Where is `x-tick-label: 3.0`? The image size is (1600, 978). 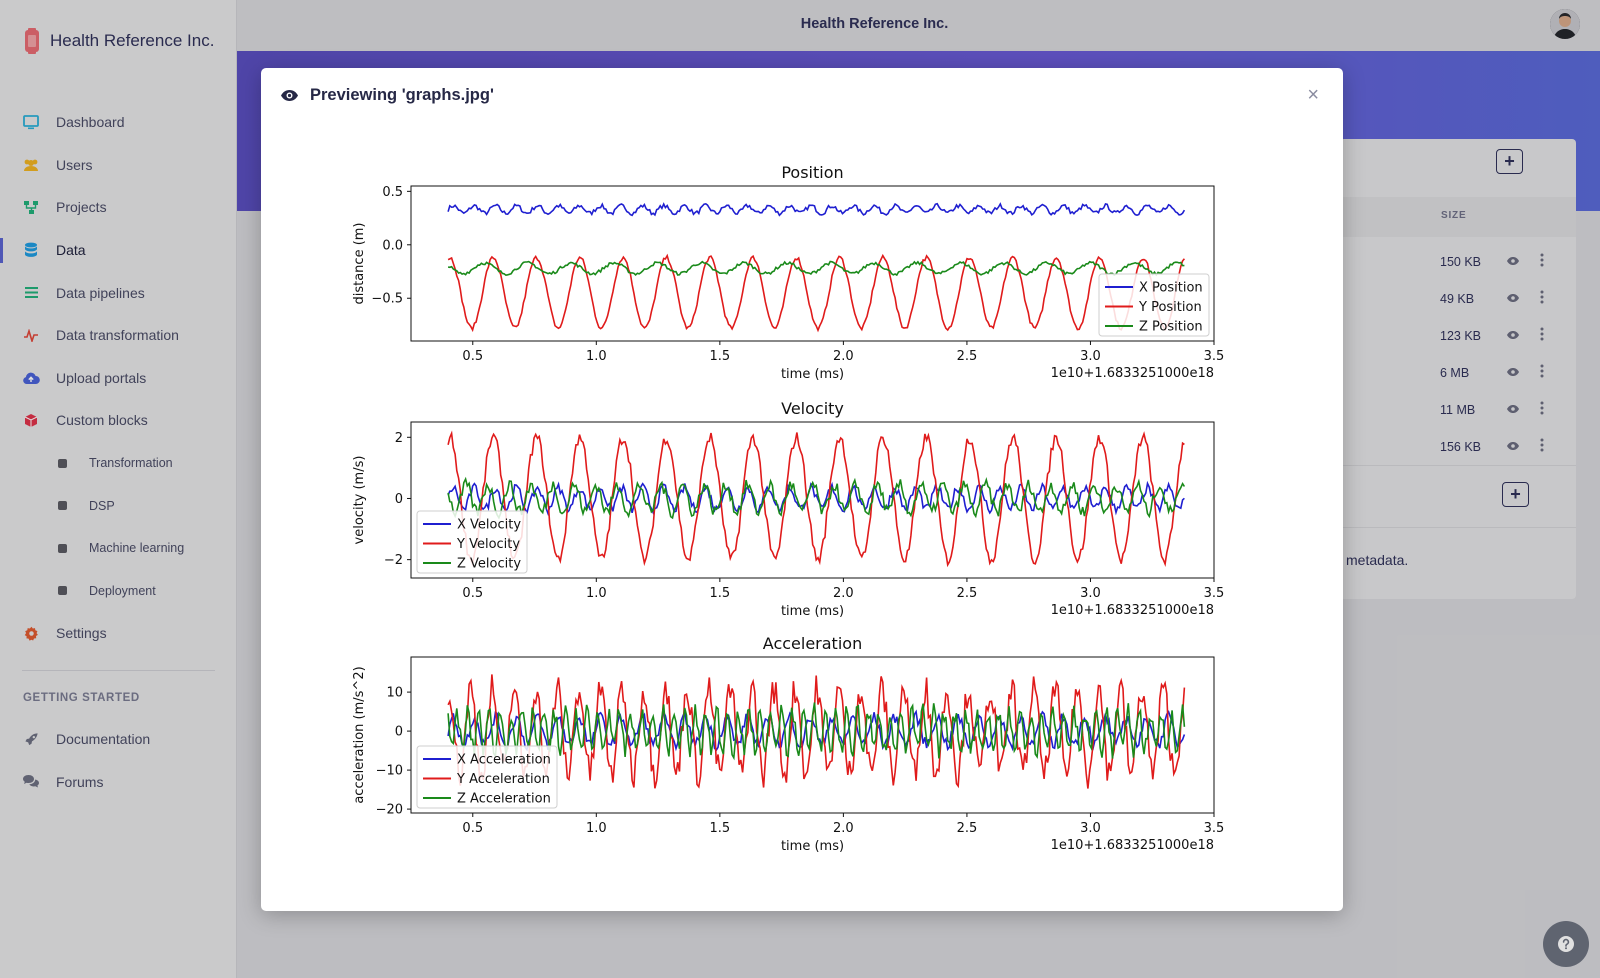
x-tick-label: 3.0 is located at coordinates (1090, 356).